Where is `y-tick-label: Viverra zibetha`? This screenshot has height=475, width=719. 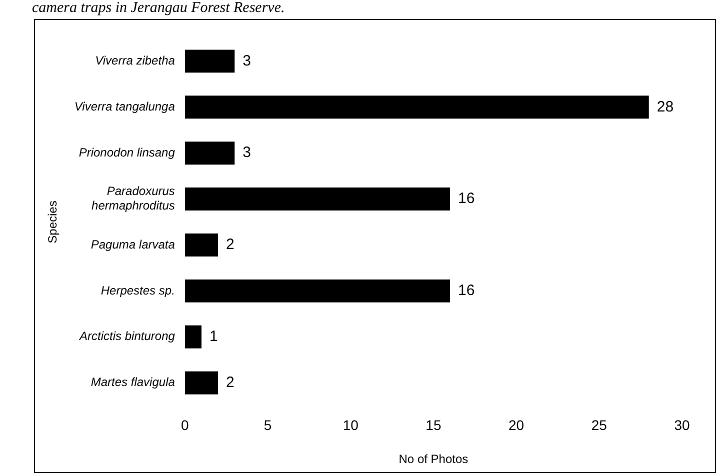 y-tick-label: Viverra zibetha is located at coordinates (135, 61).